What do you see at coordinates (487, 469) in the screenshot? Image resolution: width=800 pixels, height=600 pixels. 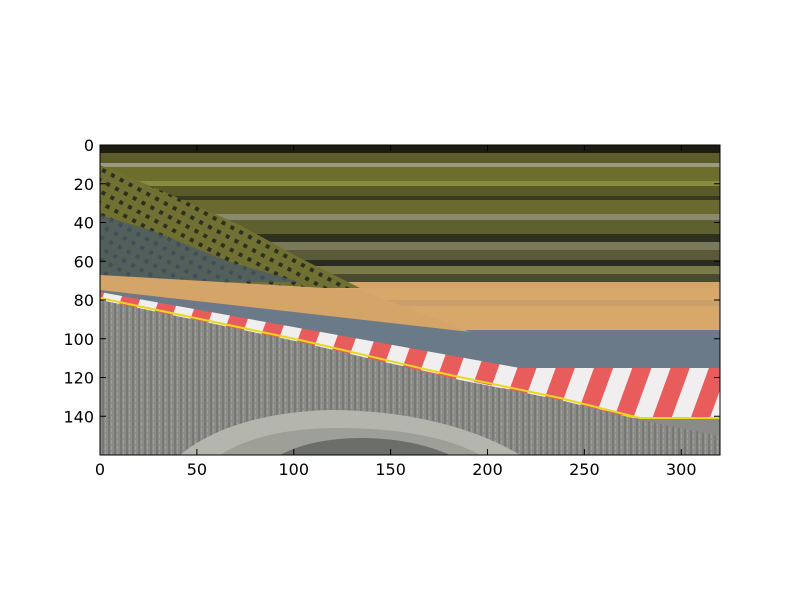 I see `x-tick-label: 200` at bounding box center [487, 469].